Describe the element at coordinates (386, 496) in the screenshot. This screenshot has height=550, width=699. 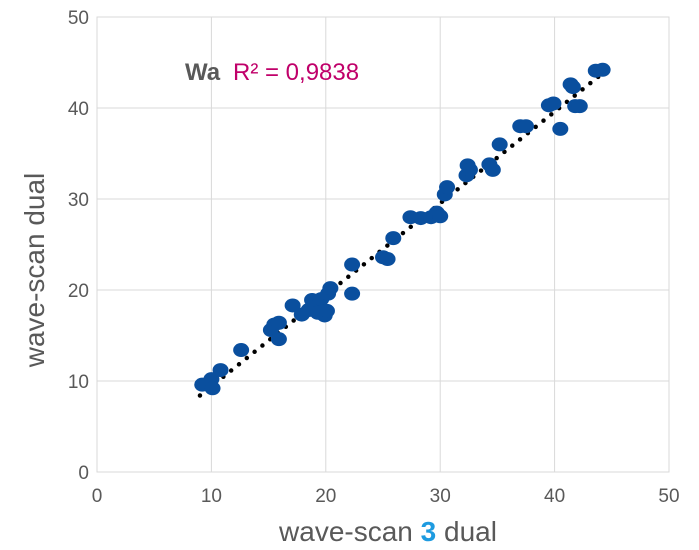
I see `x-axis-ticks: 0 10 20 30 40 50` at that location.